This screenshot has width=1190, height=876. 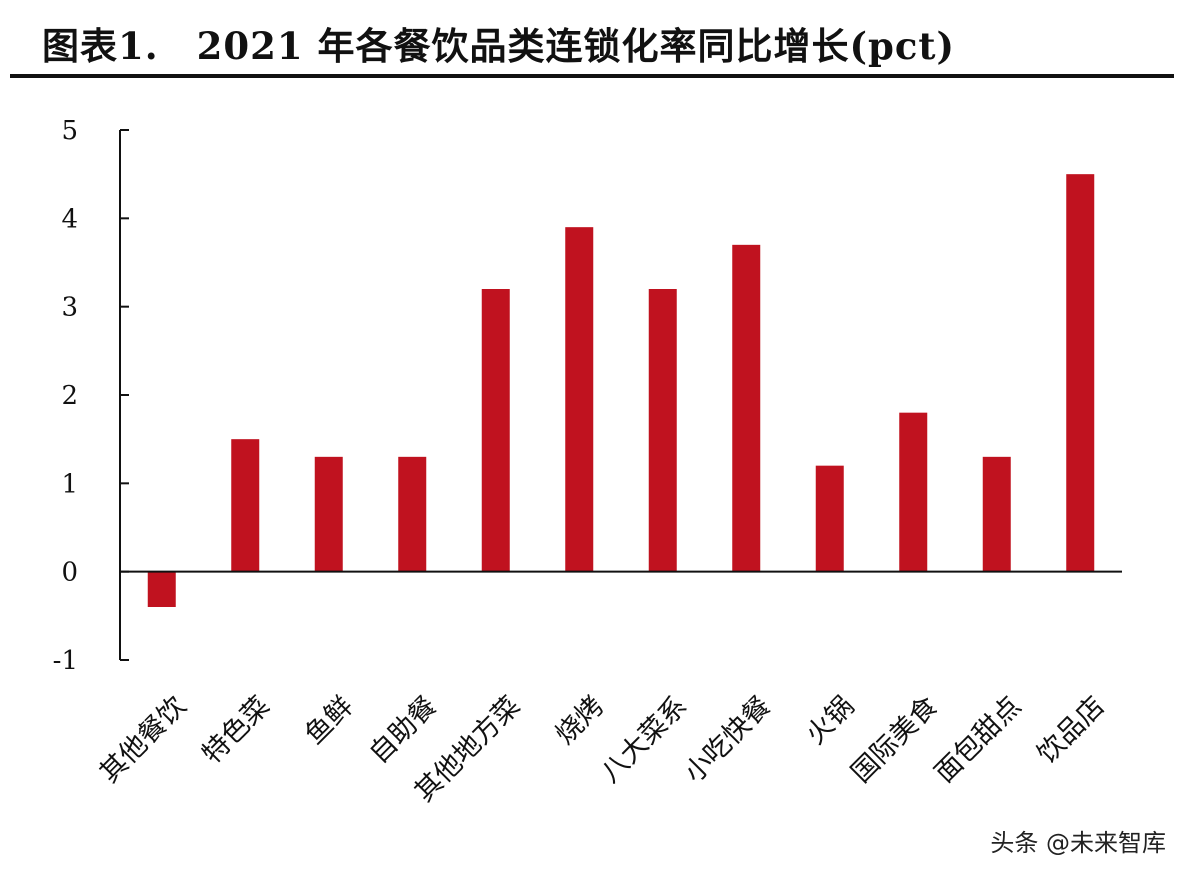 What do you see at coordinates (69, 484) in the screenshot?
I see `y-tick-label: 1` at bounding box center [69, 484].